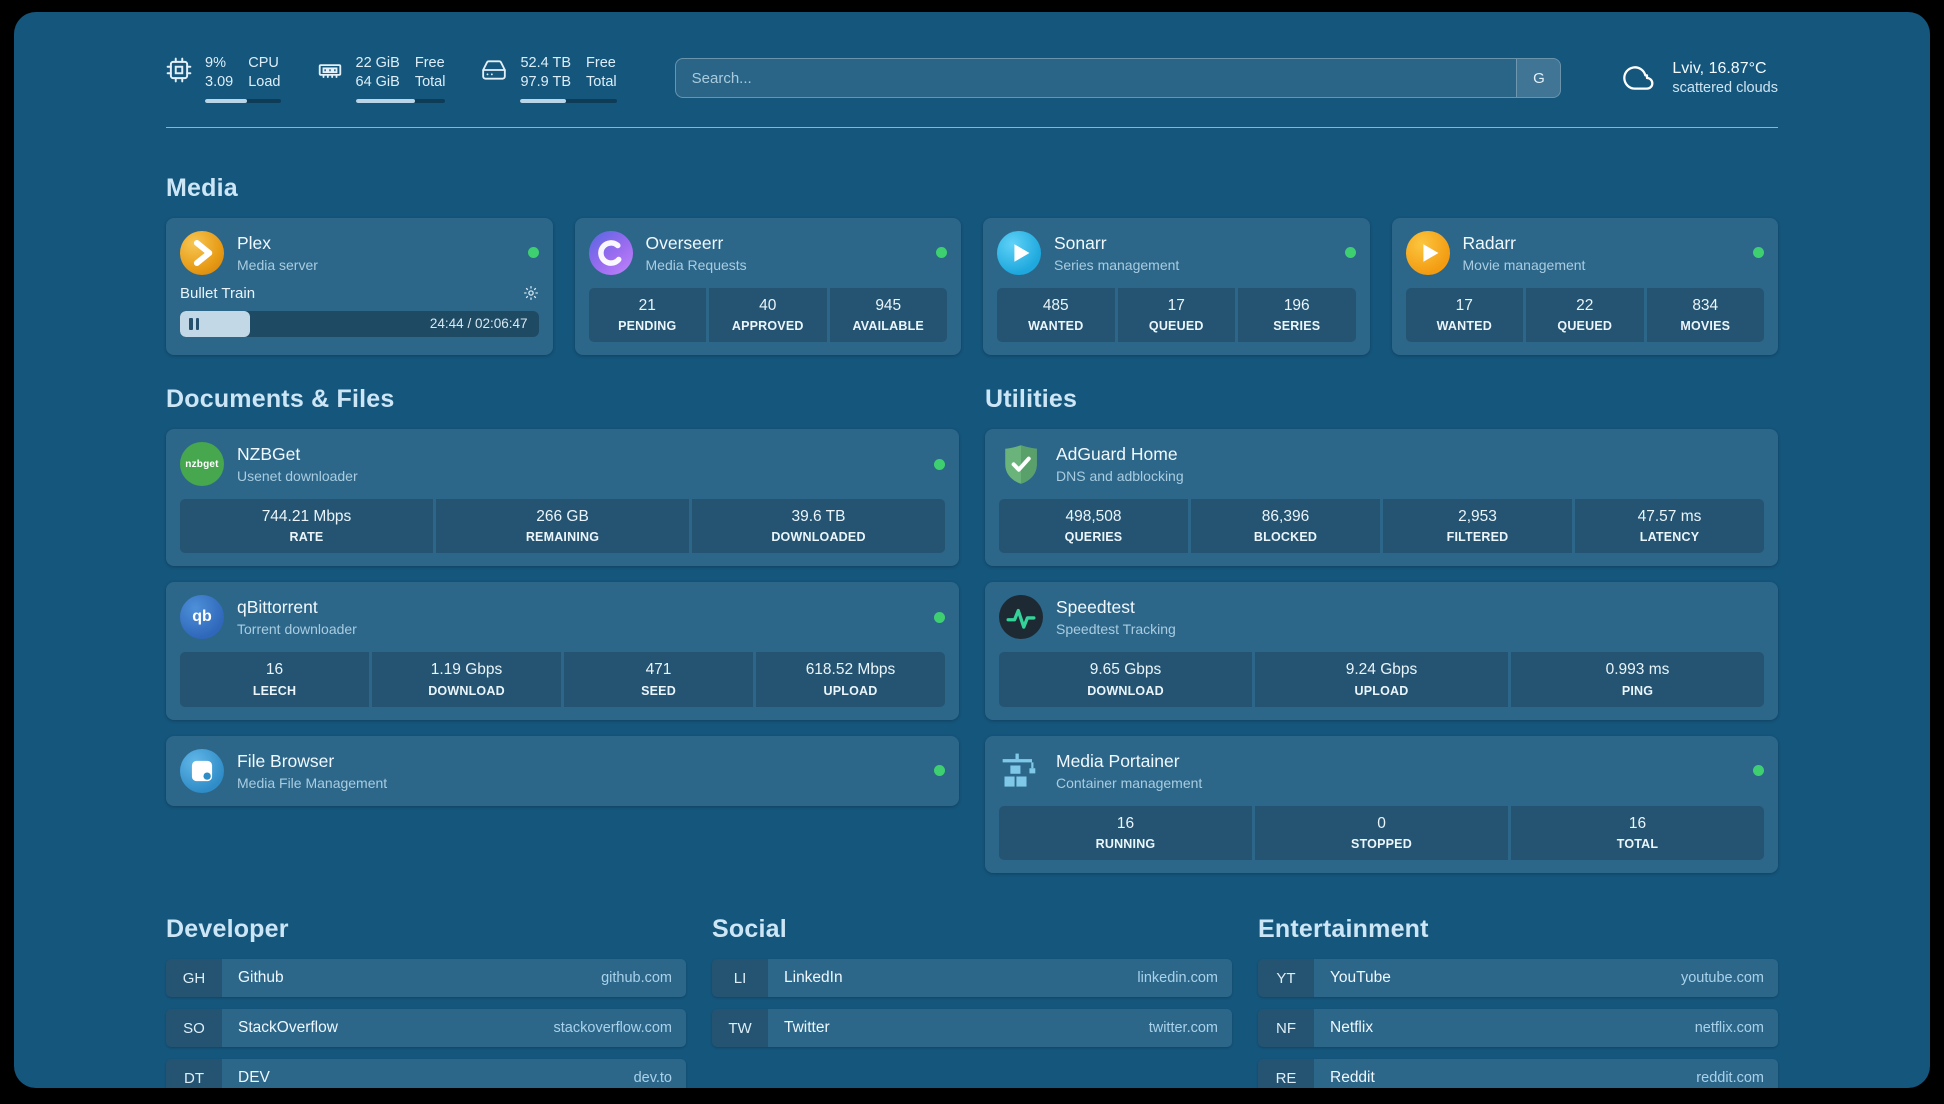  I want to click on stat-leech: 16 LEECH, so click(274, 679).